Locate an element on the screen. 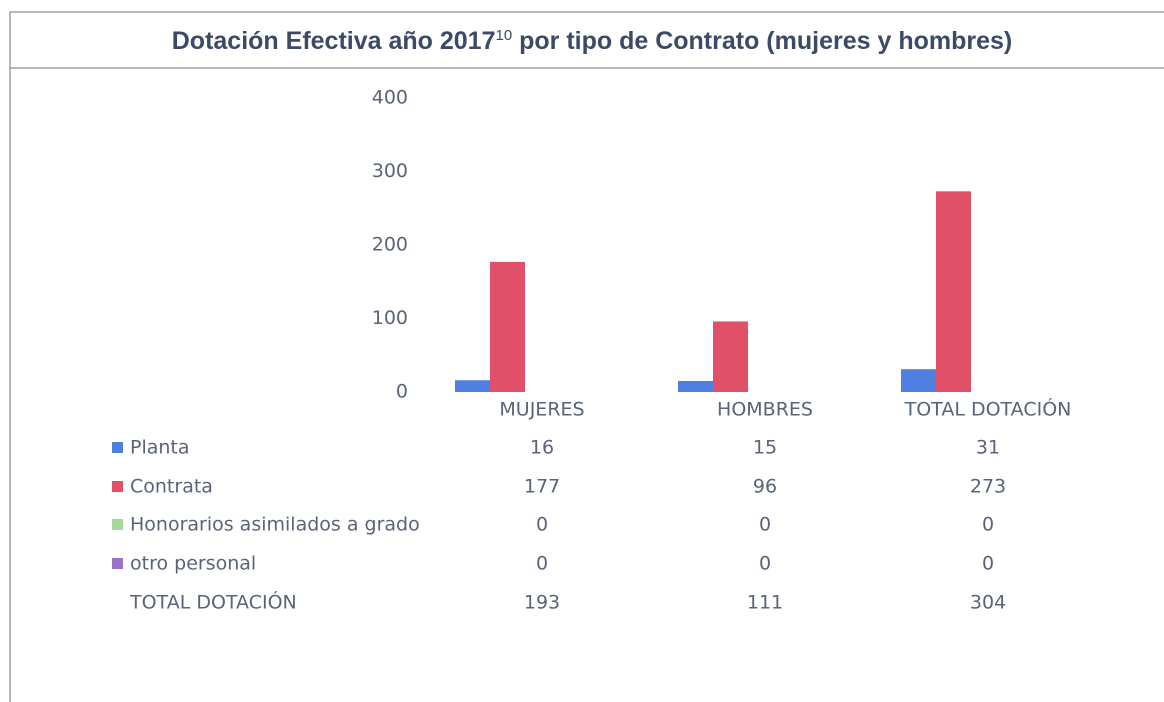 This screenshot has width=1164, height=702. x-tick-label: MUJERES is located at coordinates (541, 410).